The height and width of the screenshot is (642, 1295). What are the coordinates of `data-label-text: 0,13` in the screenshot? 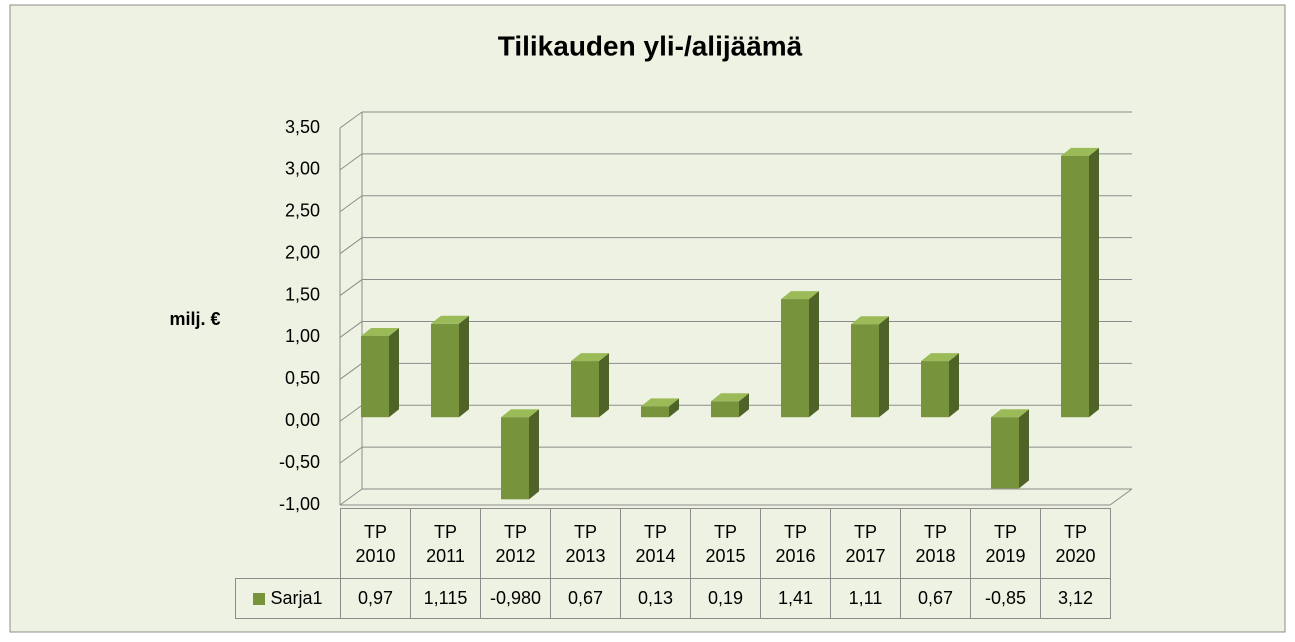 It's located at (655, 598).